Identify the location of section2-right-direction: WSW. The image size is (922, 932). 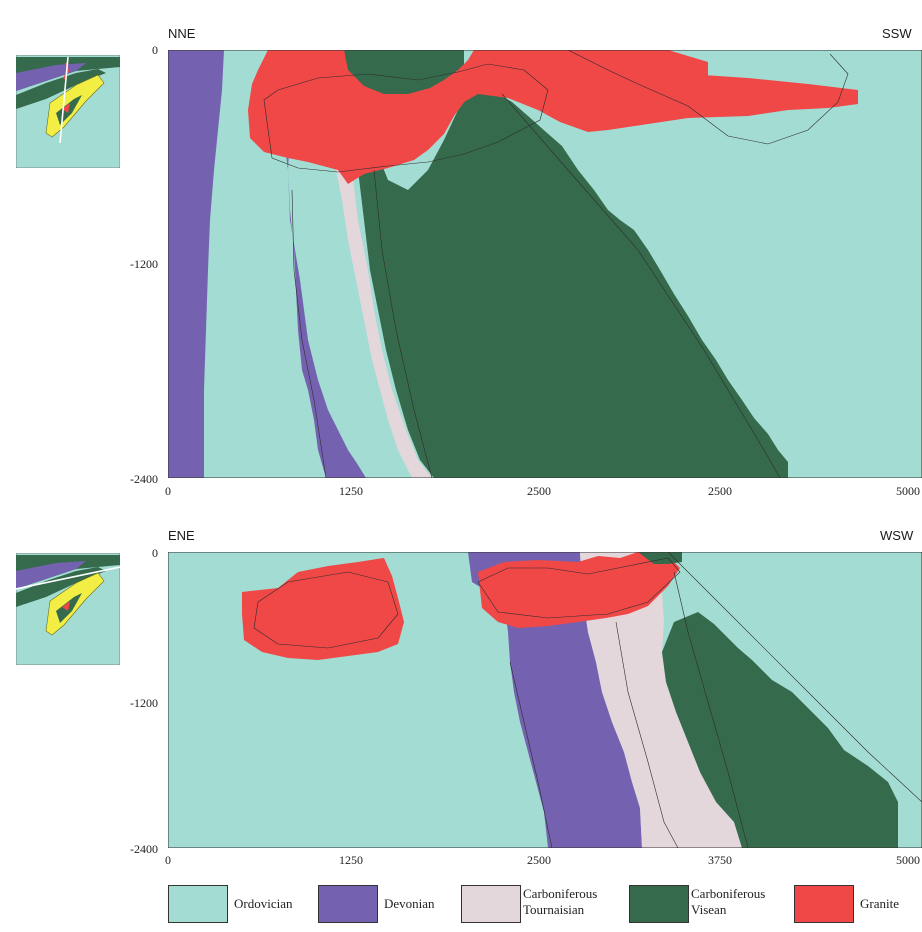
(897, 535).